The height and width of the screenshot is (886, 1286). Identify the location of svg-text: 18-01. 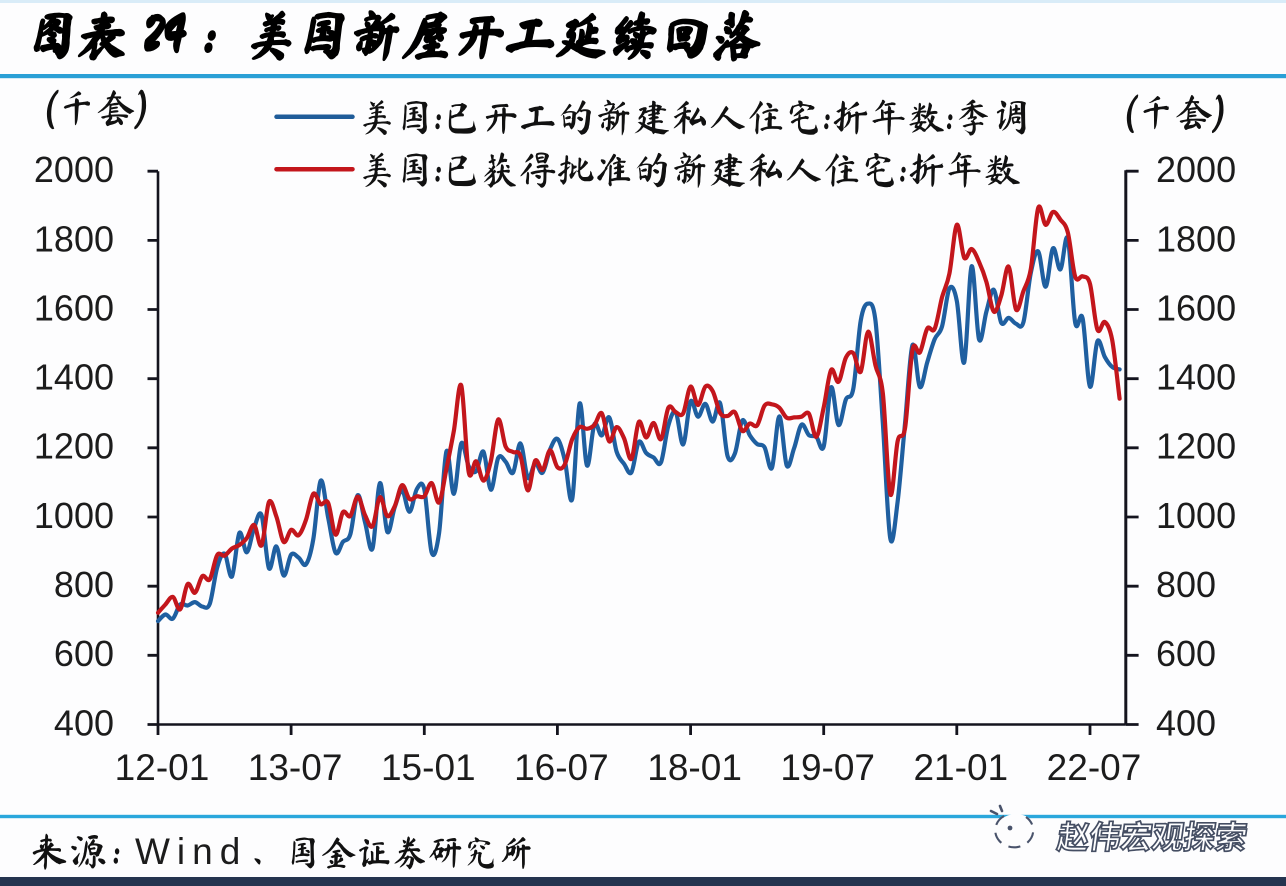
(694, 767).